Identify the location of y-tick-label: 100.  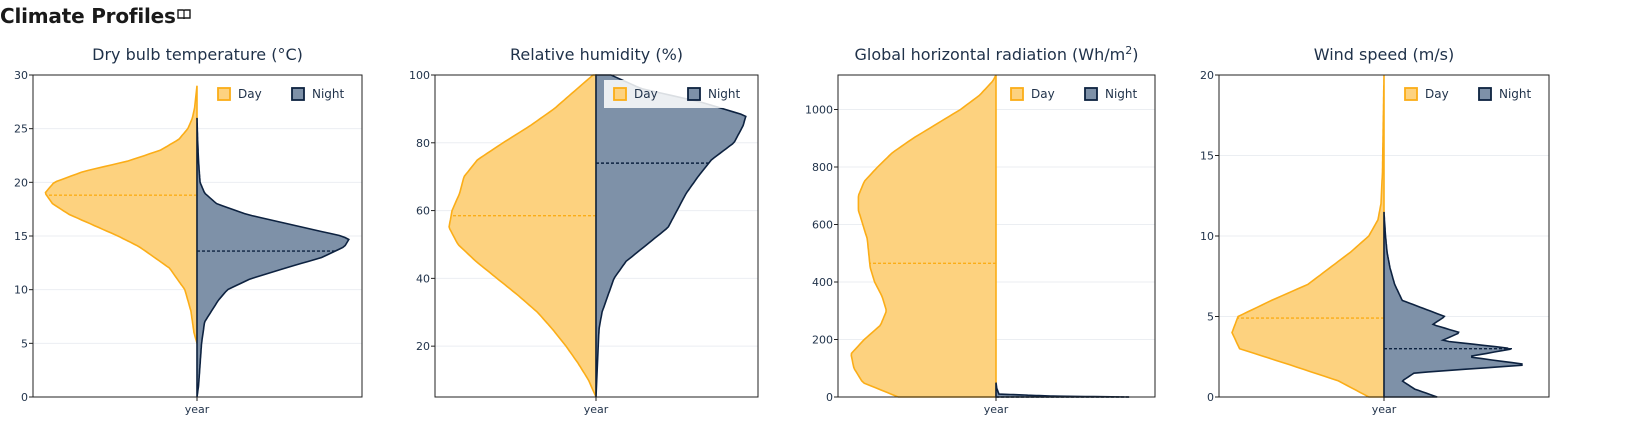
(419, 75).